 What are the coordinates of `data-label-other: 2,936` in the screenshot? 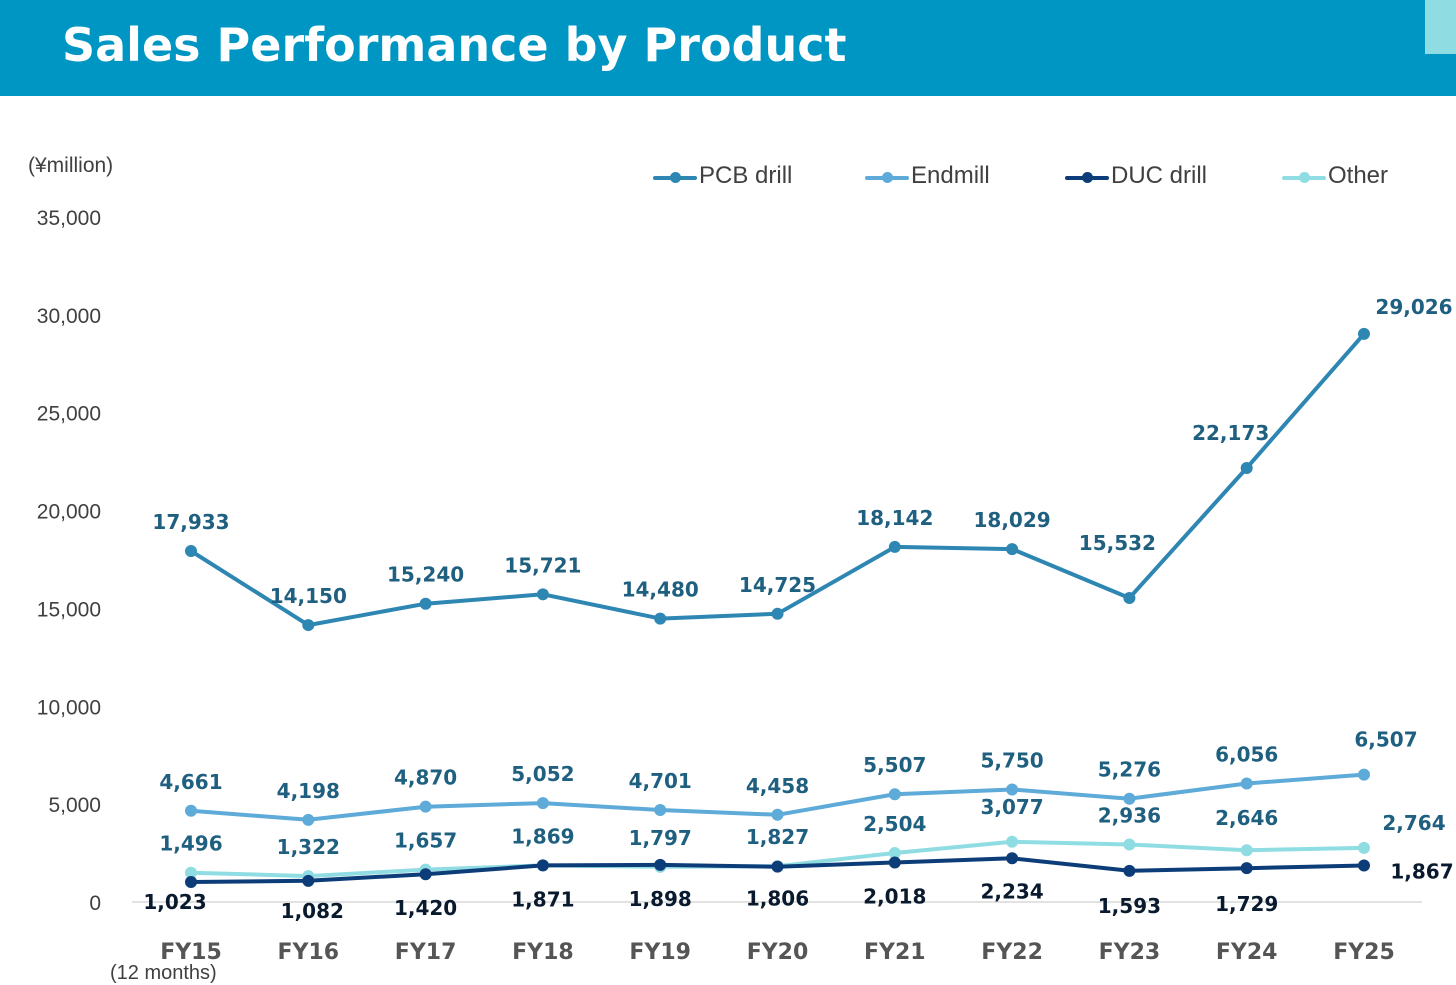 It's located at (1129, 816).